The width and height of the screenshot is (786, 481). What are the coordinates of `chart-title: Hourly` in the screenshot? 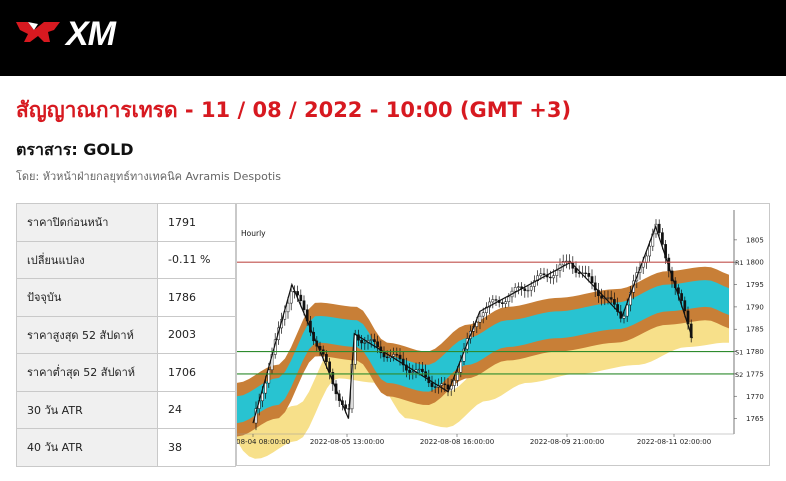 It's located at (253, 233).